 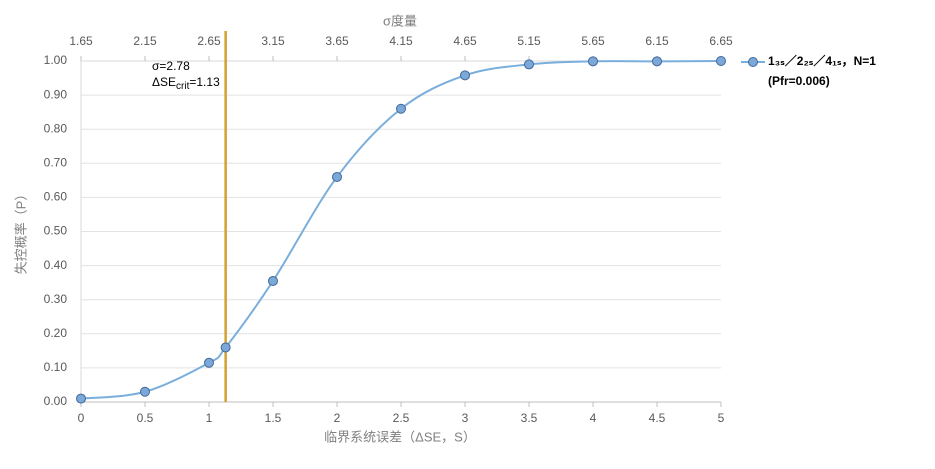 What do you see at coordinates (400, 20) in the screenshot?
I see `x2-title: σ度量` at bounding box center [400, 20].